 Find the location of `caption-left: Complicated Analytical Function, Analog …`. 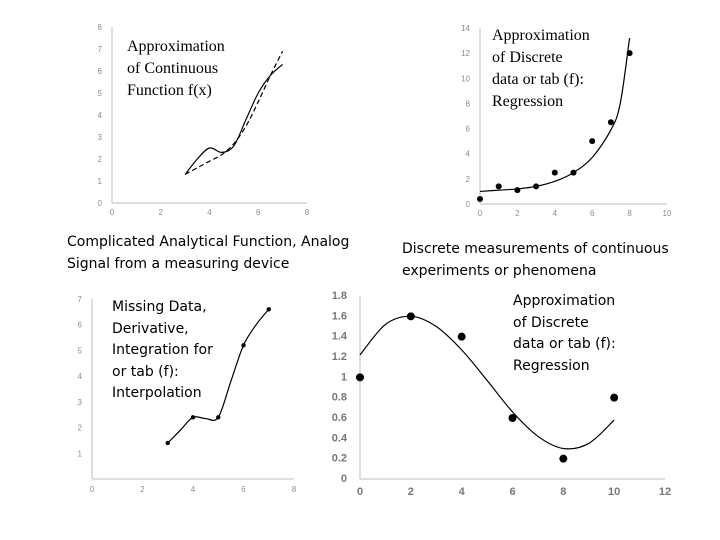

caption-left: Complicated Analytical Function, Analog … is located at coordinates (208, 253).